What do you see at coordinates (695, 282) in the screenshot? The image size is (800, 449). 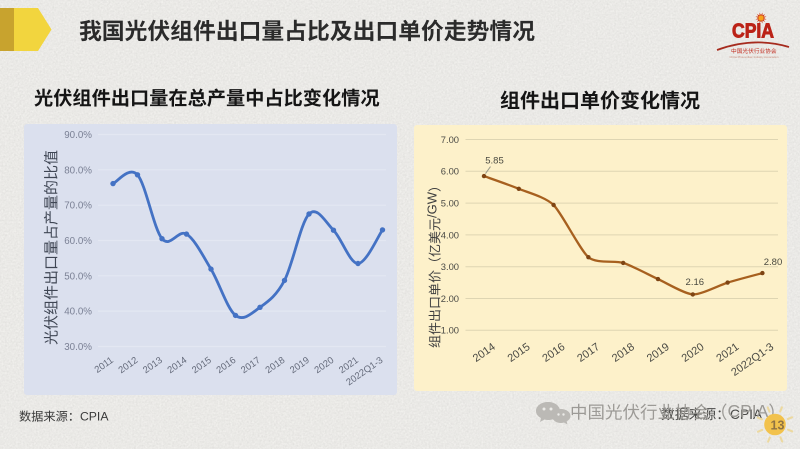 I see `svg-text: 2.16` at bounding box center [695, 282].